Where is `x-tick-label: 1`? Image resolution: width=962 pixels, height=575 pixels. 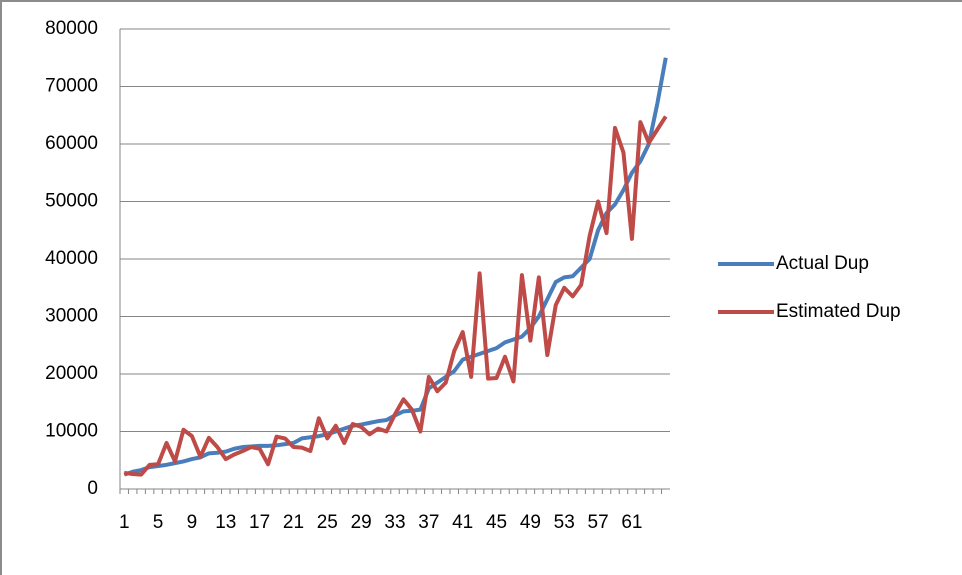
x-tick-label: 1 is located at coordinates (124, 522).